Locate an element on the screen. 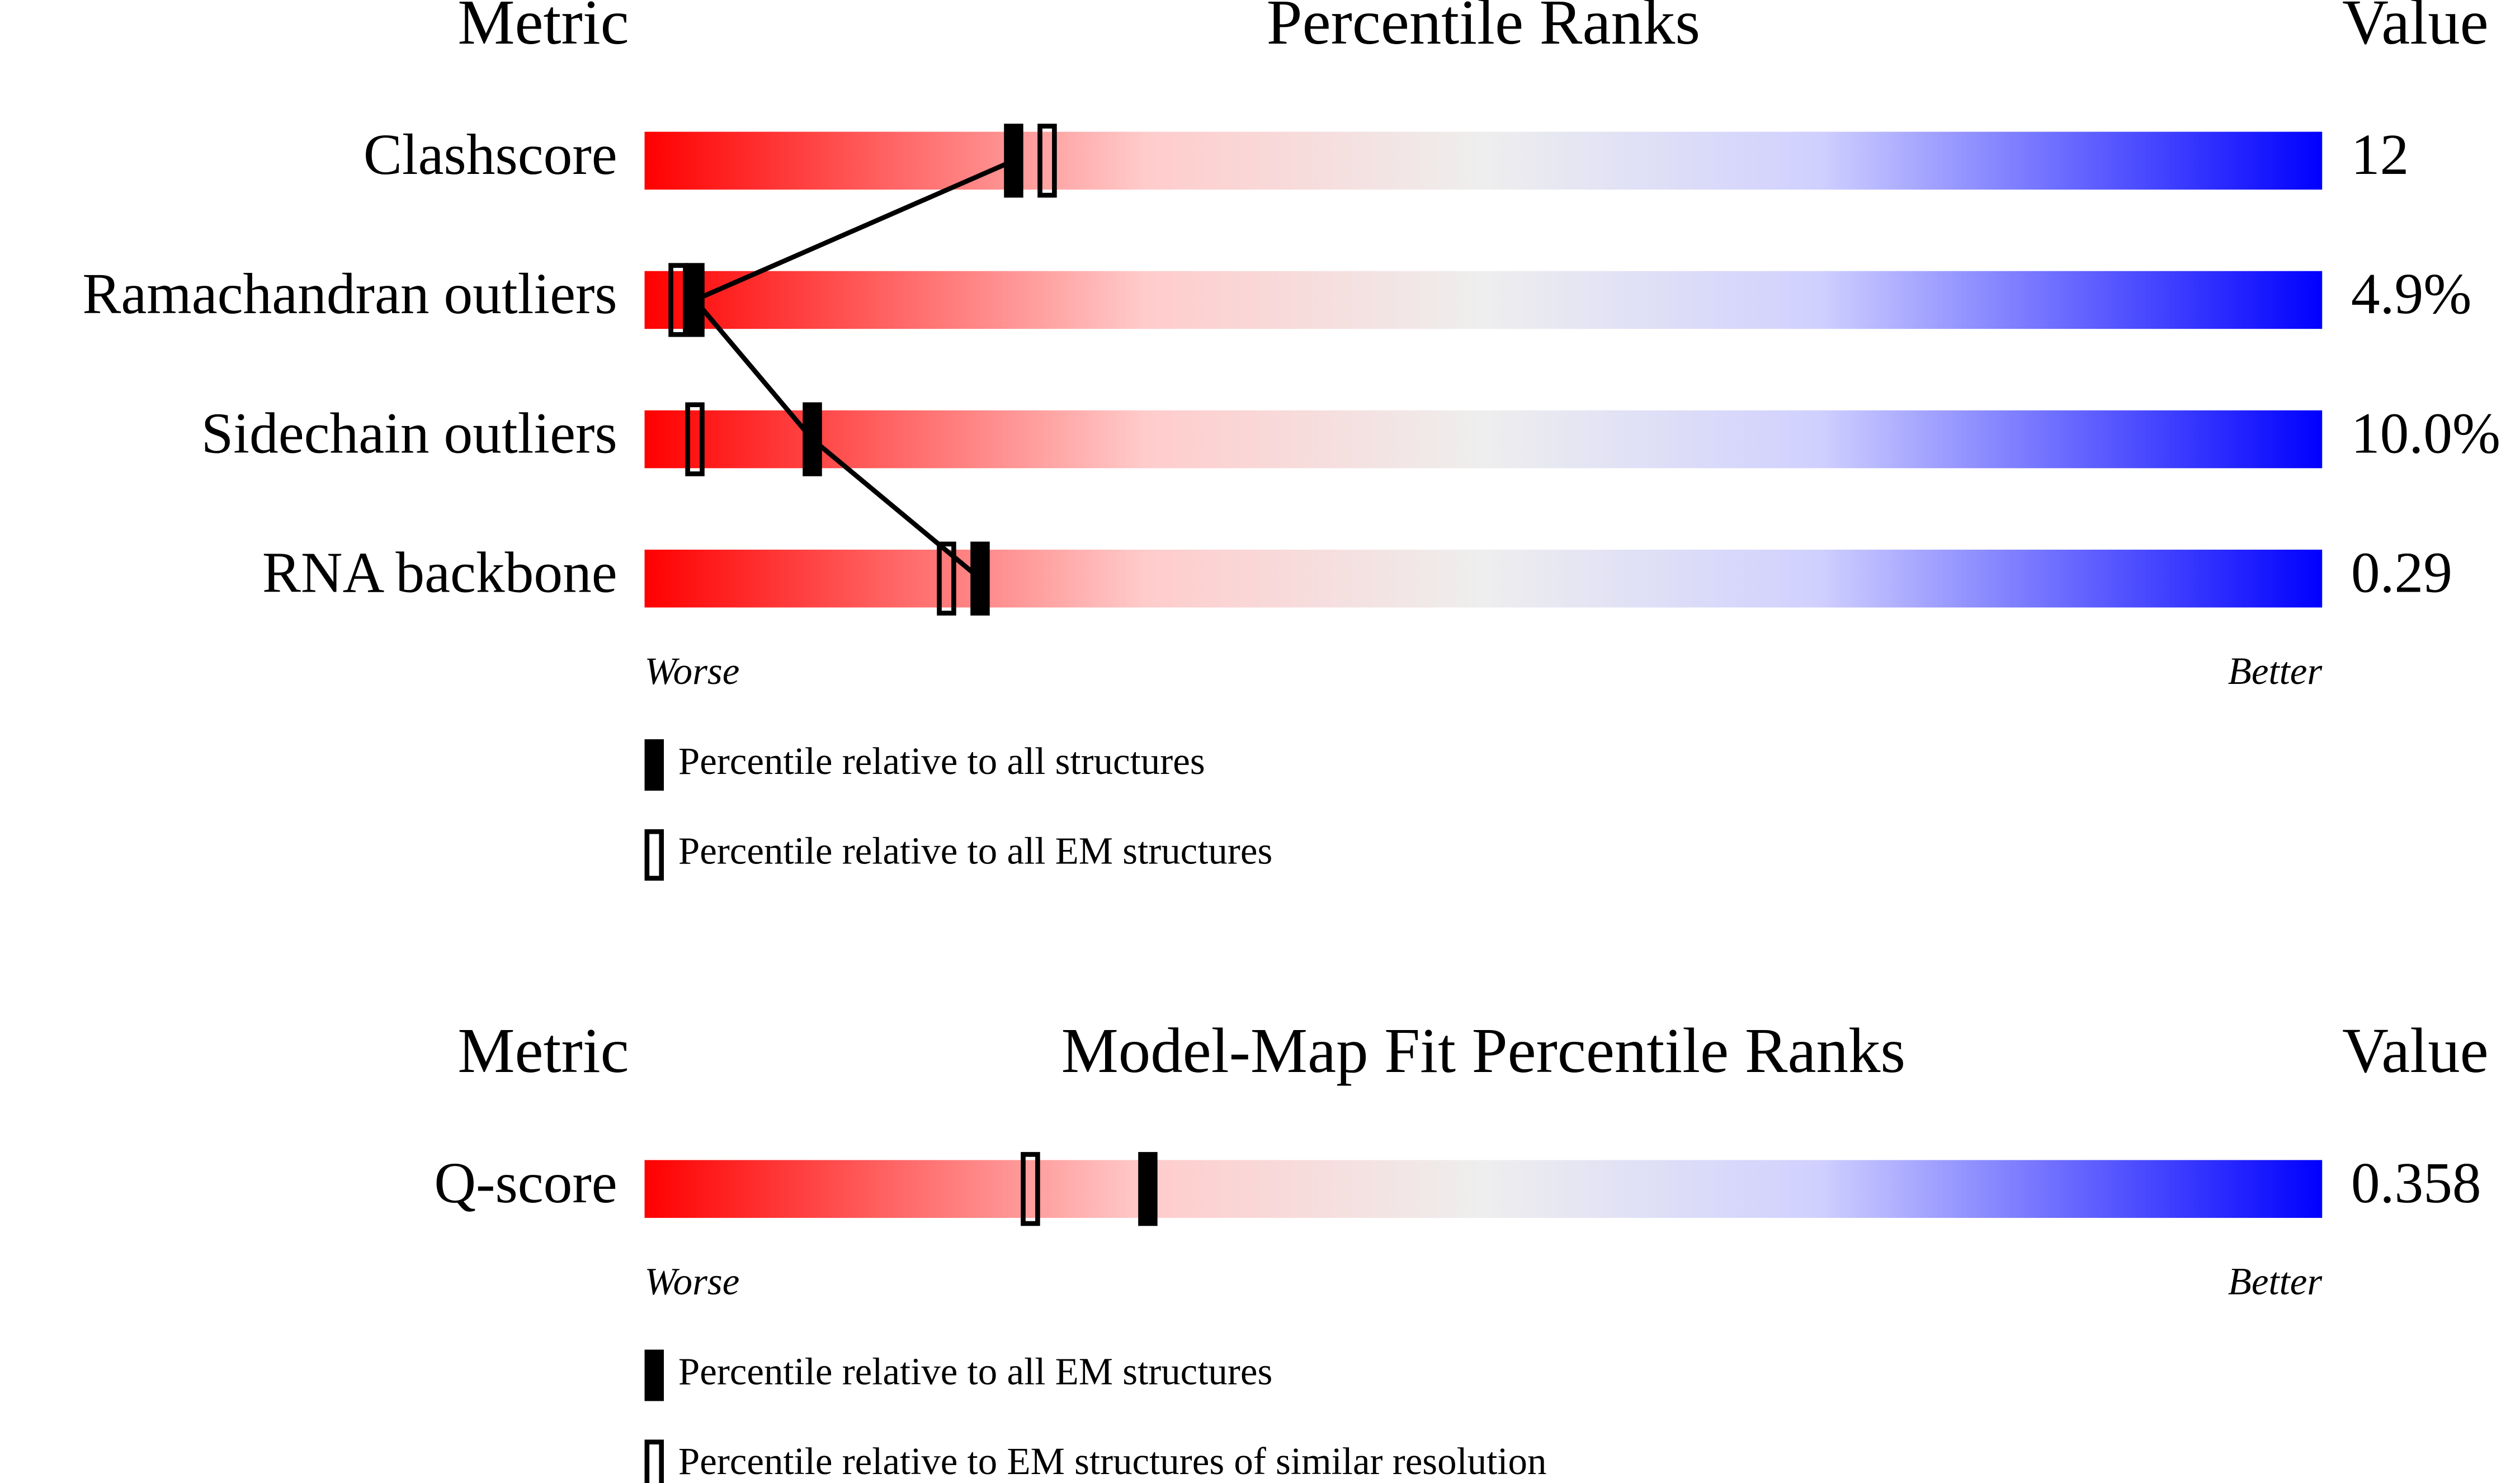 This screenshot has height=1483, width=2520. metric-value: 0.29 is located at coordinates (2401, 572).